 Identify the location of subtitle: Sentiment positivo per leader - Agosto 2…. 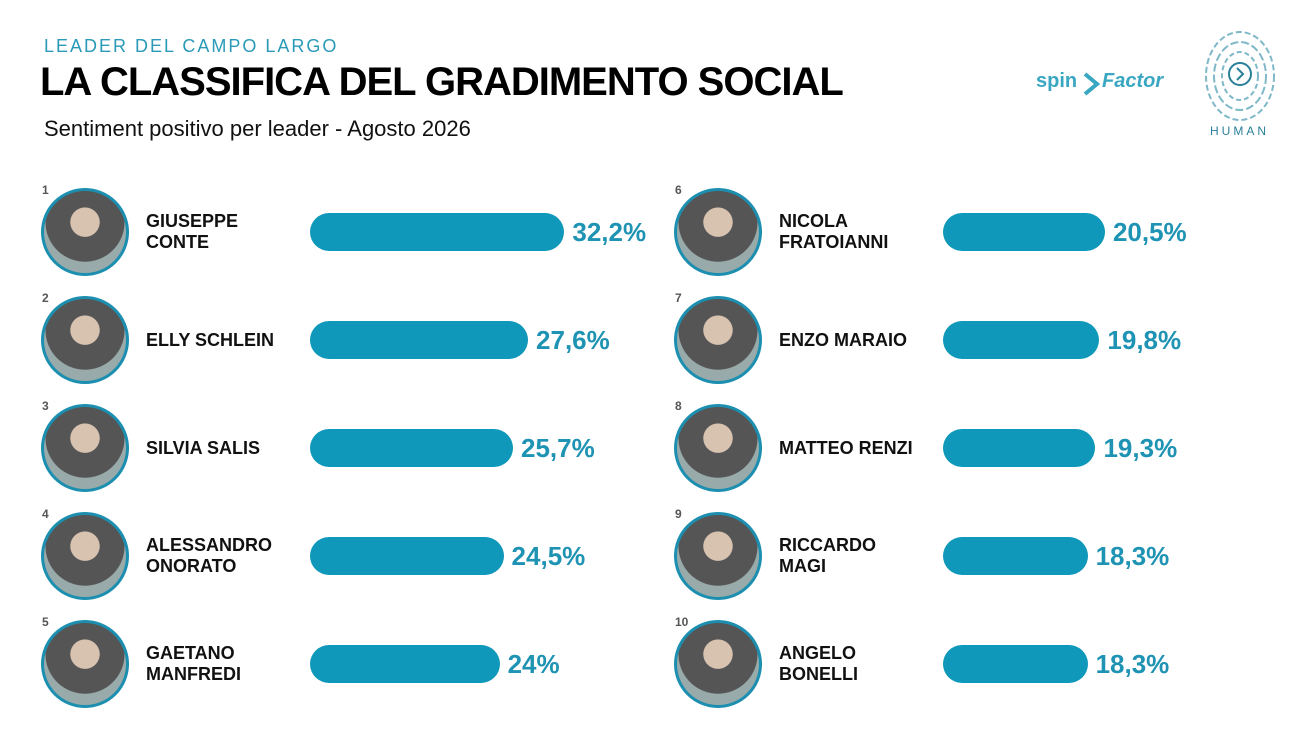
(257, 128).